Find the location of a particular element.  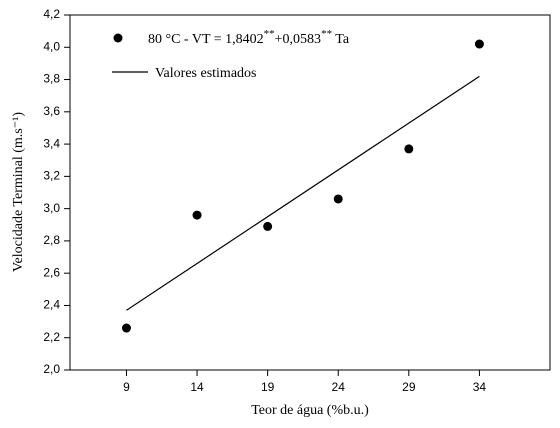

legend-marker is located at coordinates (118, 38).